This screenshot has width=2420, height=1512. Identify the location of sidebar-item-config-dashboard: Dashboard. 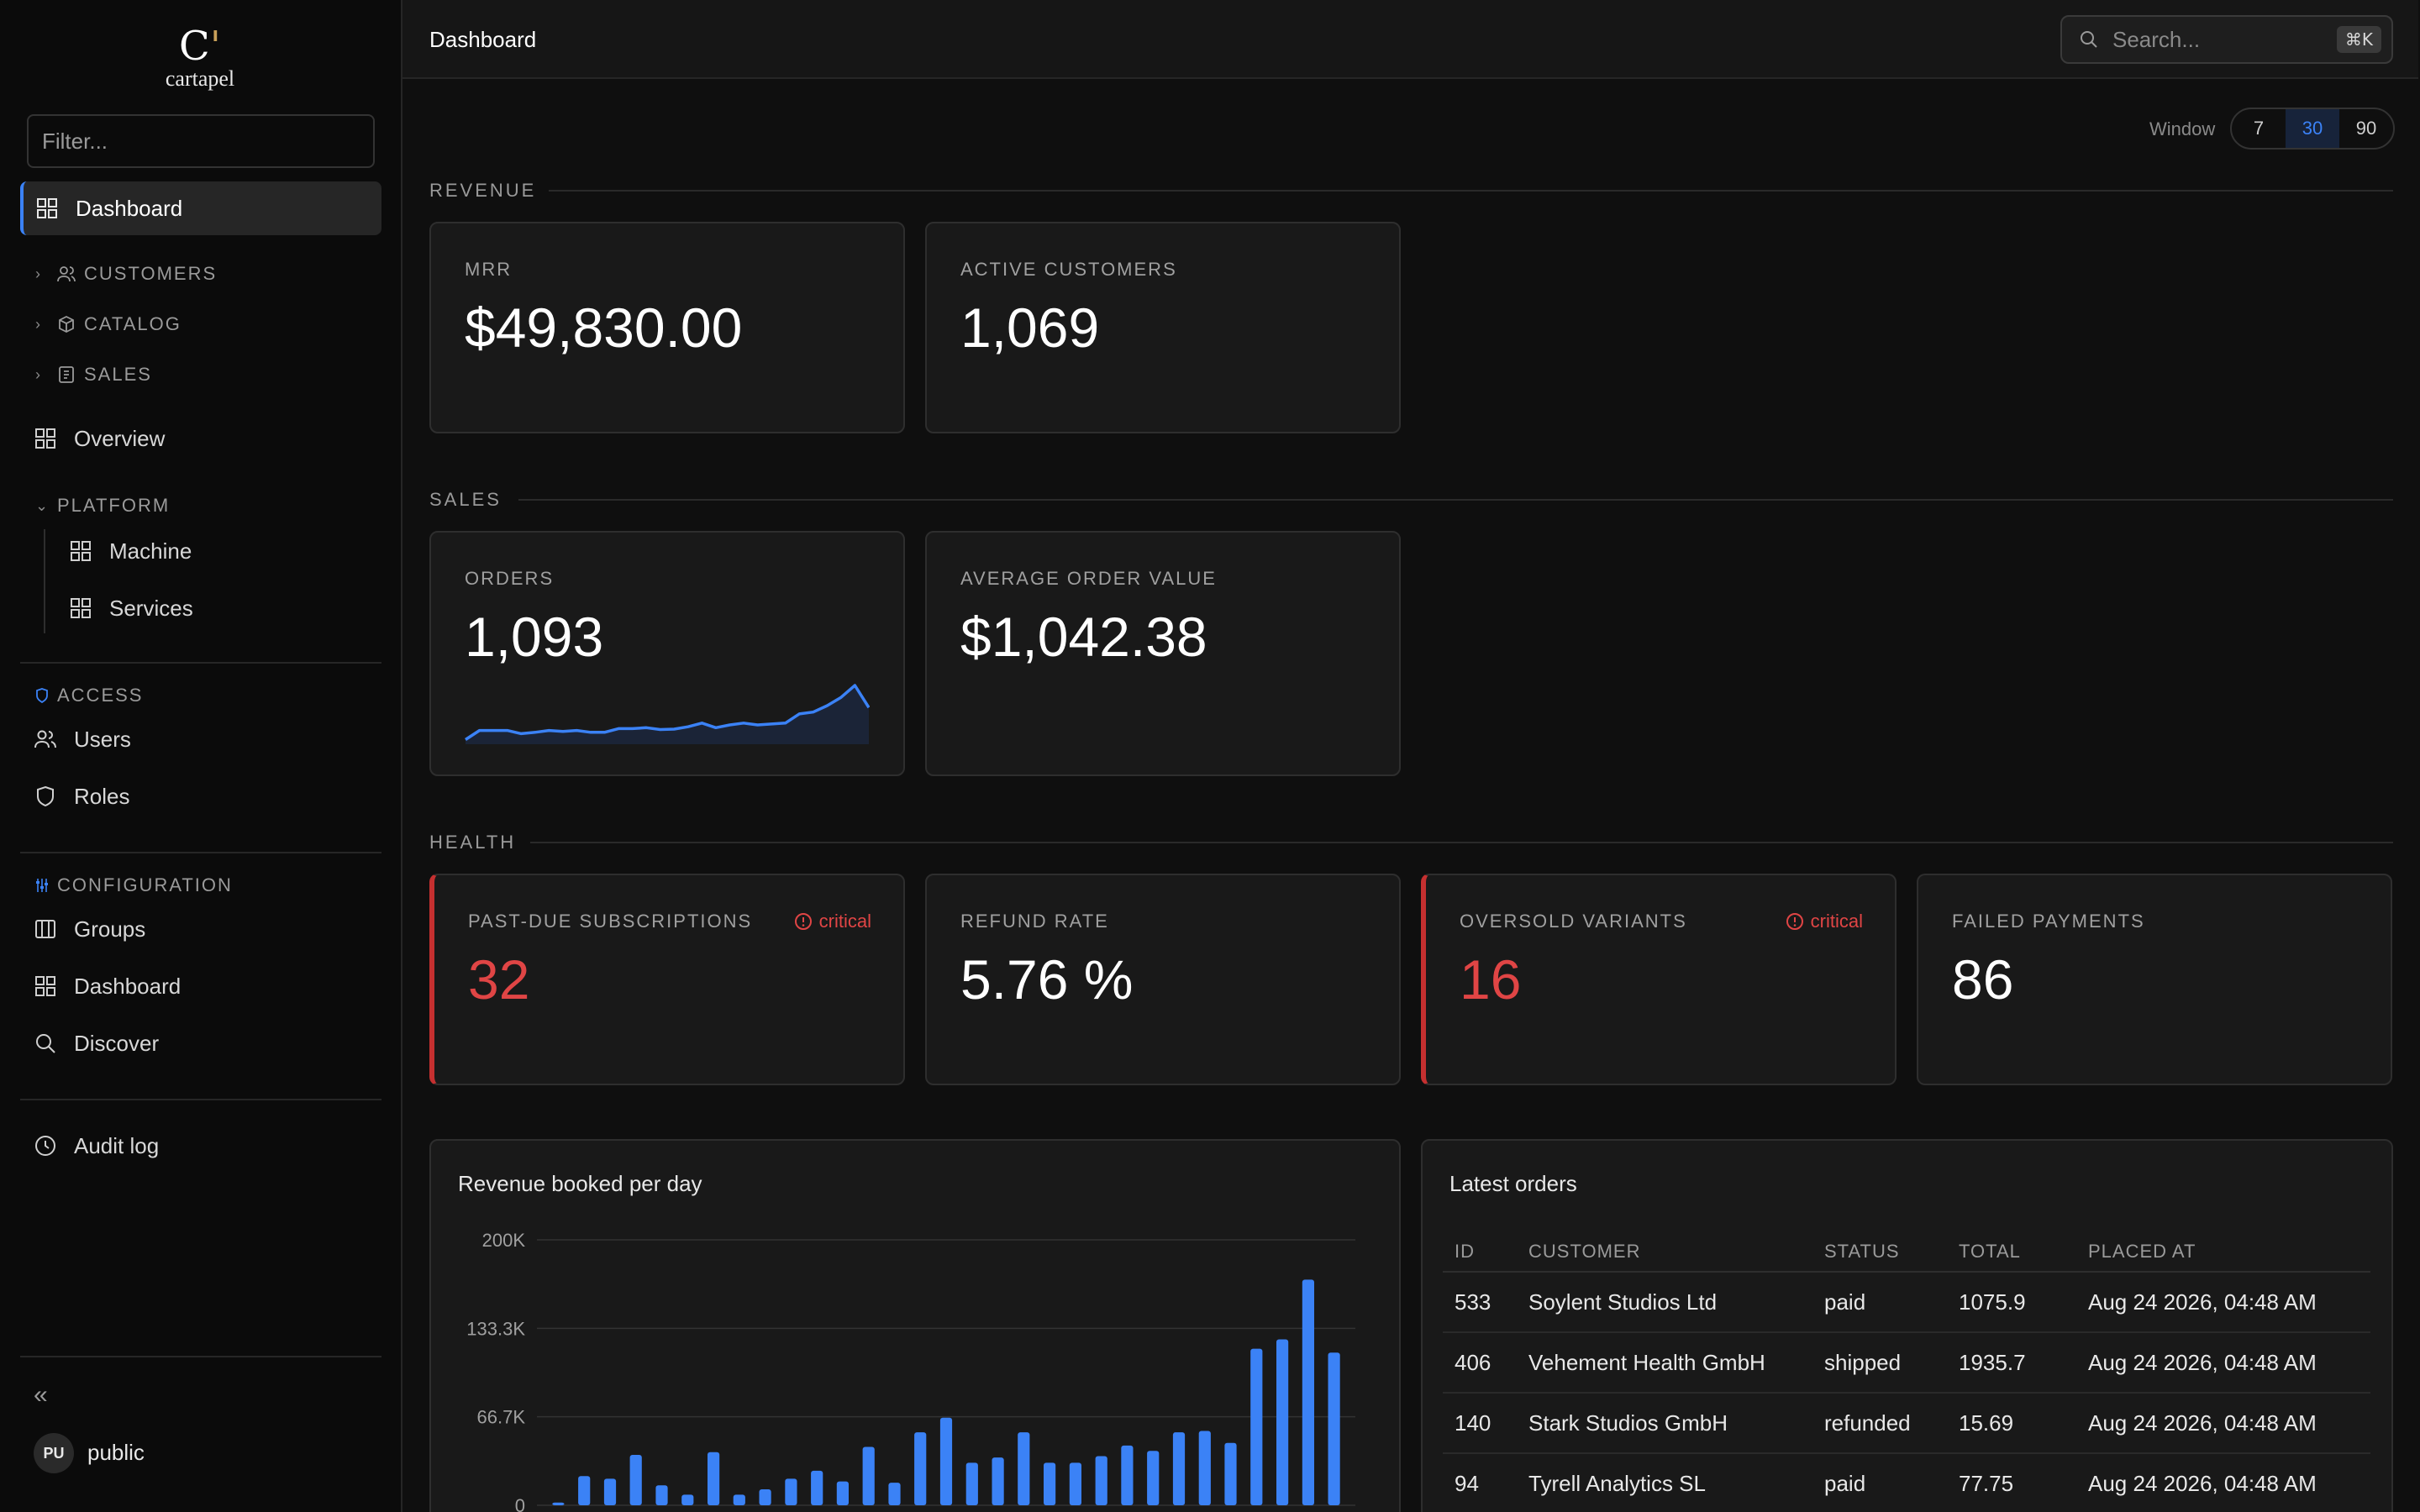
(107, 986).